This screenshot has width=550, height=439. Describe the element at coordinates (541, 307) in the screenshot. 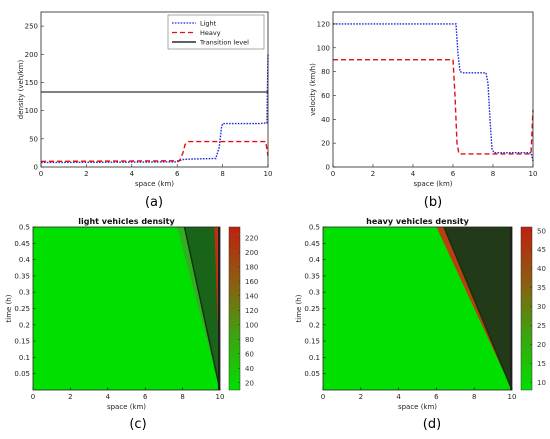

I see `colorbar-tick-label: 30` at that location.